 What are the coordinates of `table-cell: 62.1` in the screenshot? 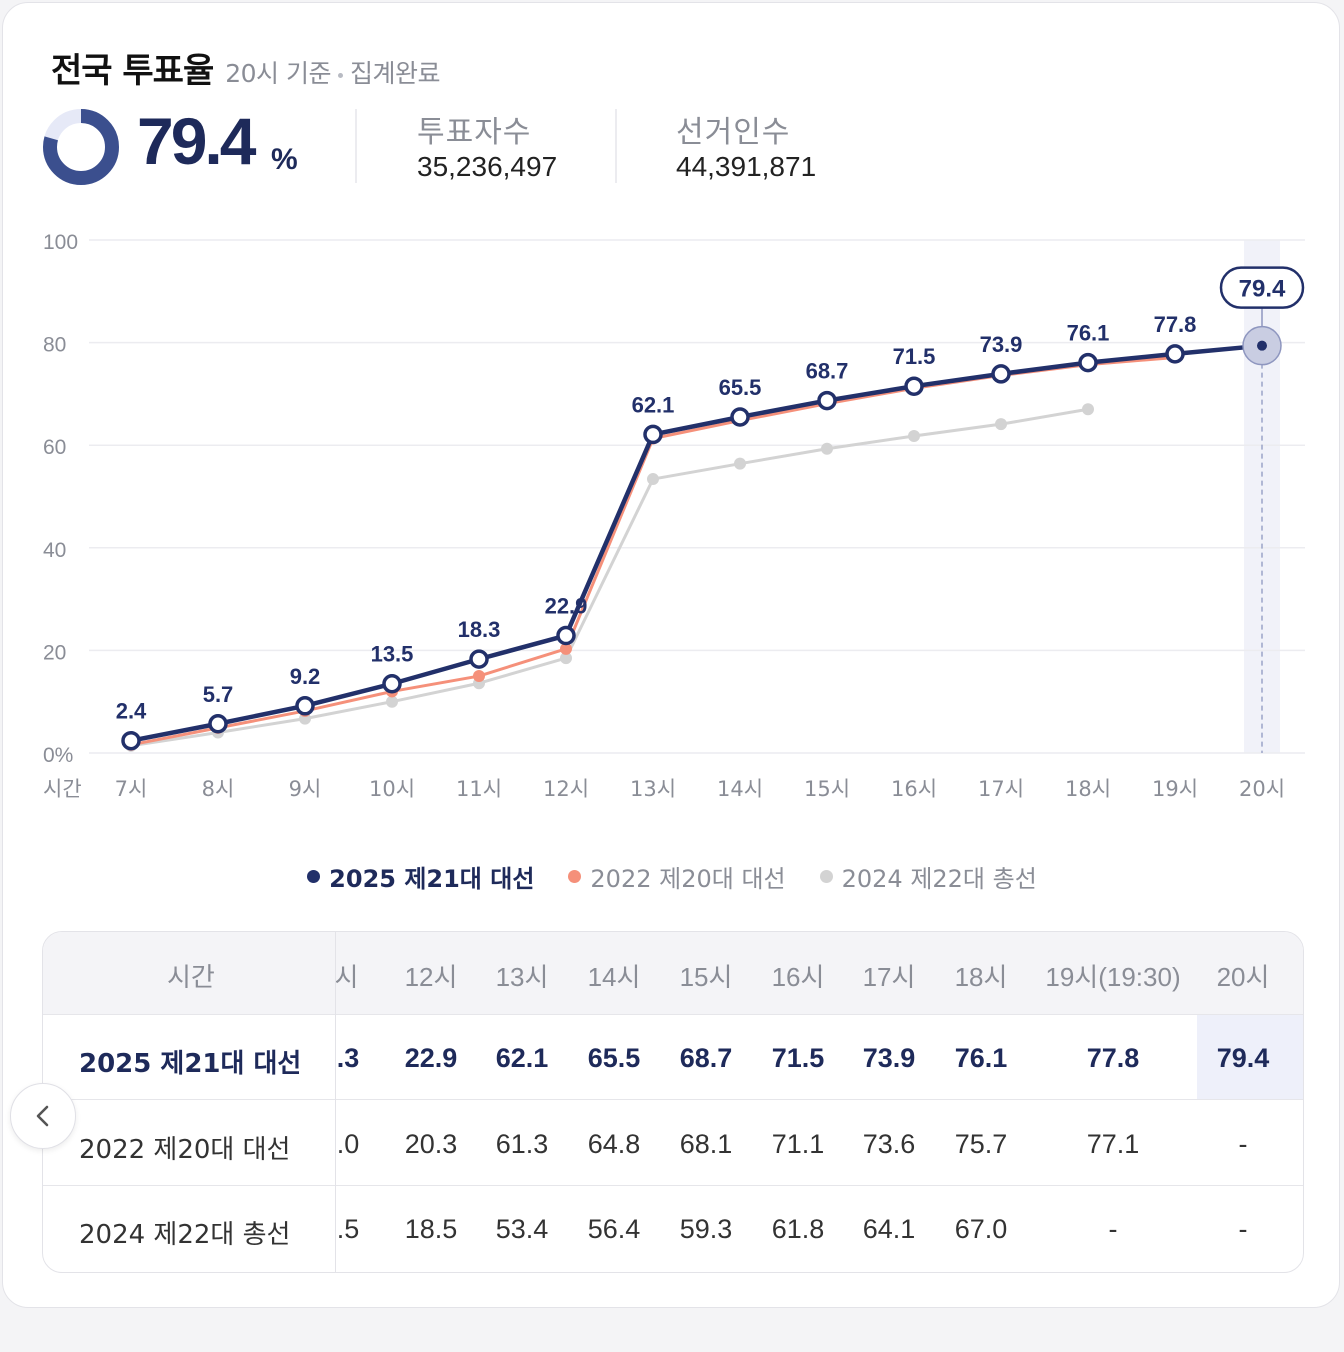 It's located at (522, 1058).